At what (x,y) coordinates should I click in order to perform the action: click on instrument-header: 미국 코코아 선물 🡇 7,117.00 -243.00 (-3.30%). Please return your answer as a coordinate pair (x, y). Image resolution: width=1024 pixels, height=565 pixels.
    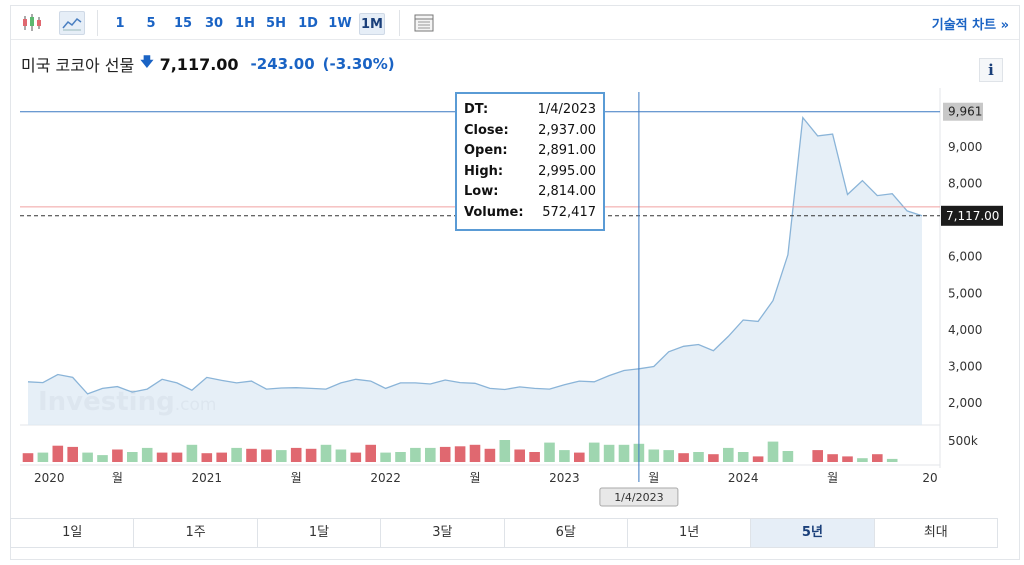
    Looking at the image, I should click on (208, 64).